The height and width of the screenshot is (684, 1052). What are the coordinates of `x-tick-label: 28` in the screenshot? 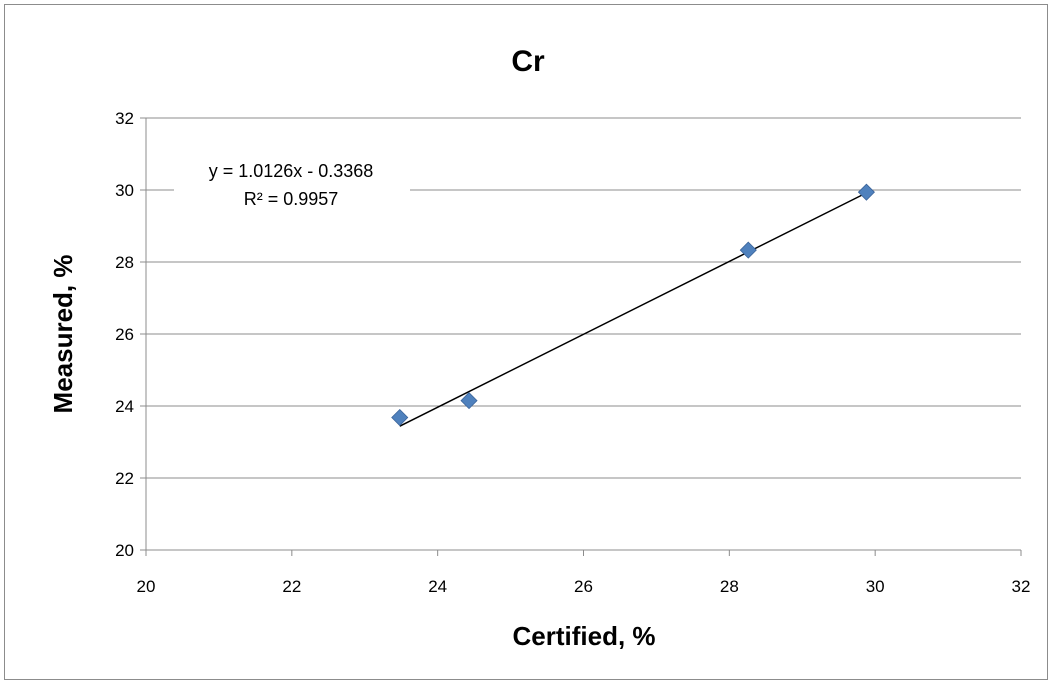 It's located at (729, 586).